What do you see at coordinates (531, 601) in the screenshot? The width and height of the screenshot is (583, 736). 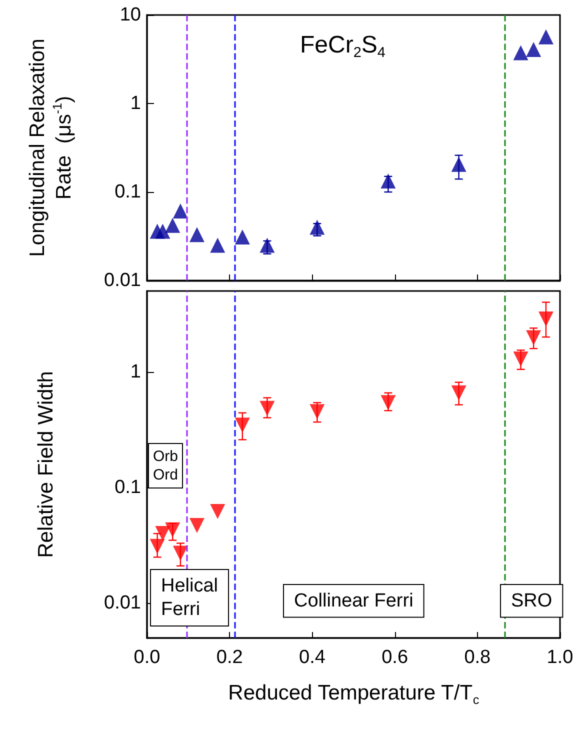 I see `annotation: SRO` at bounding box center [531, 601].